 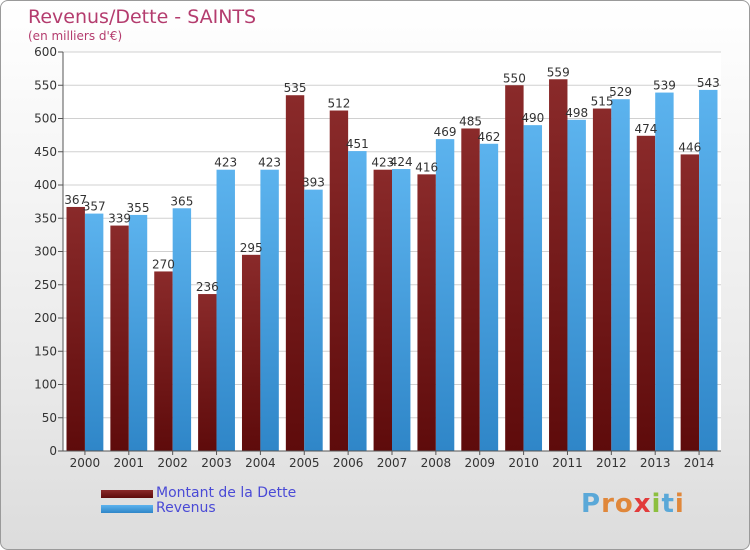 I want to click on data-label-revenus: 543, so click(x=708, y=83).